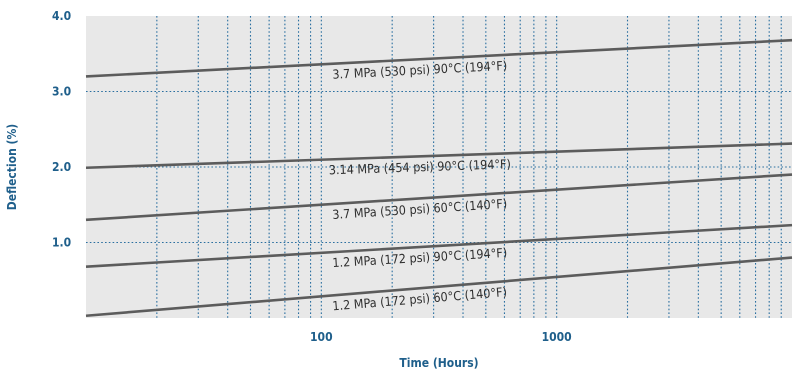 This screenshot has height=373, width=798. I want to click on x-tick-label: 1000, so click(557, 337).